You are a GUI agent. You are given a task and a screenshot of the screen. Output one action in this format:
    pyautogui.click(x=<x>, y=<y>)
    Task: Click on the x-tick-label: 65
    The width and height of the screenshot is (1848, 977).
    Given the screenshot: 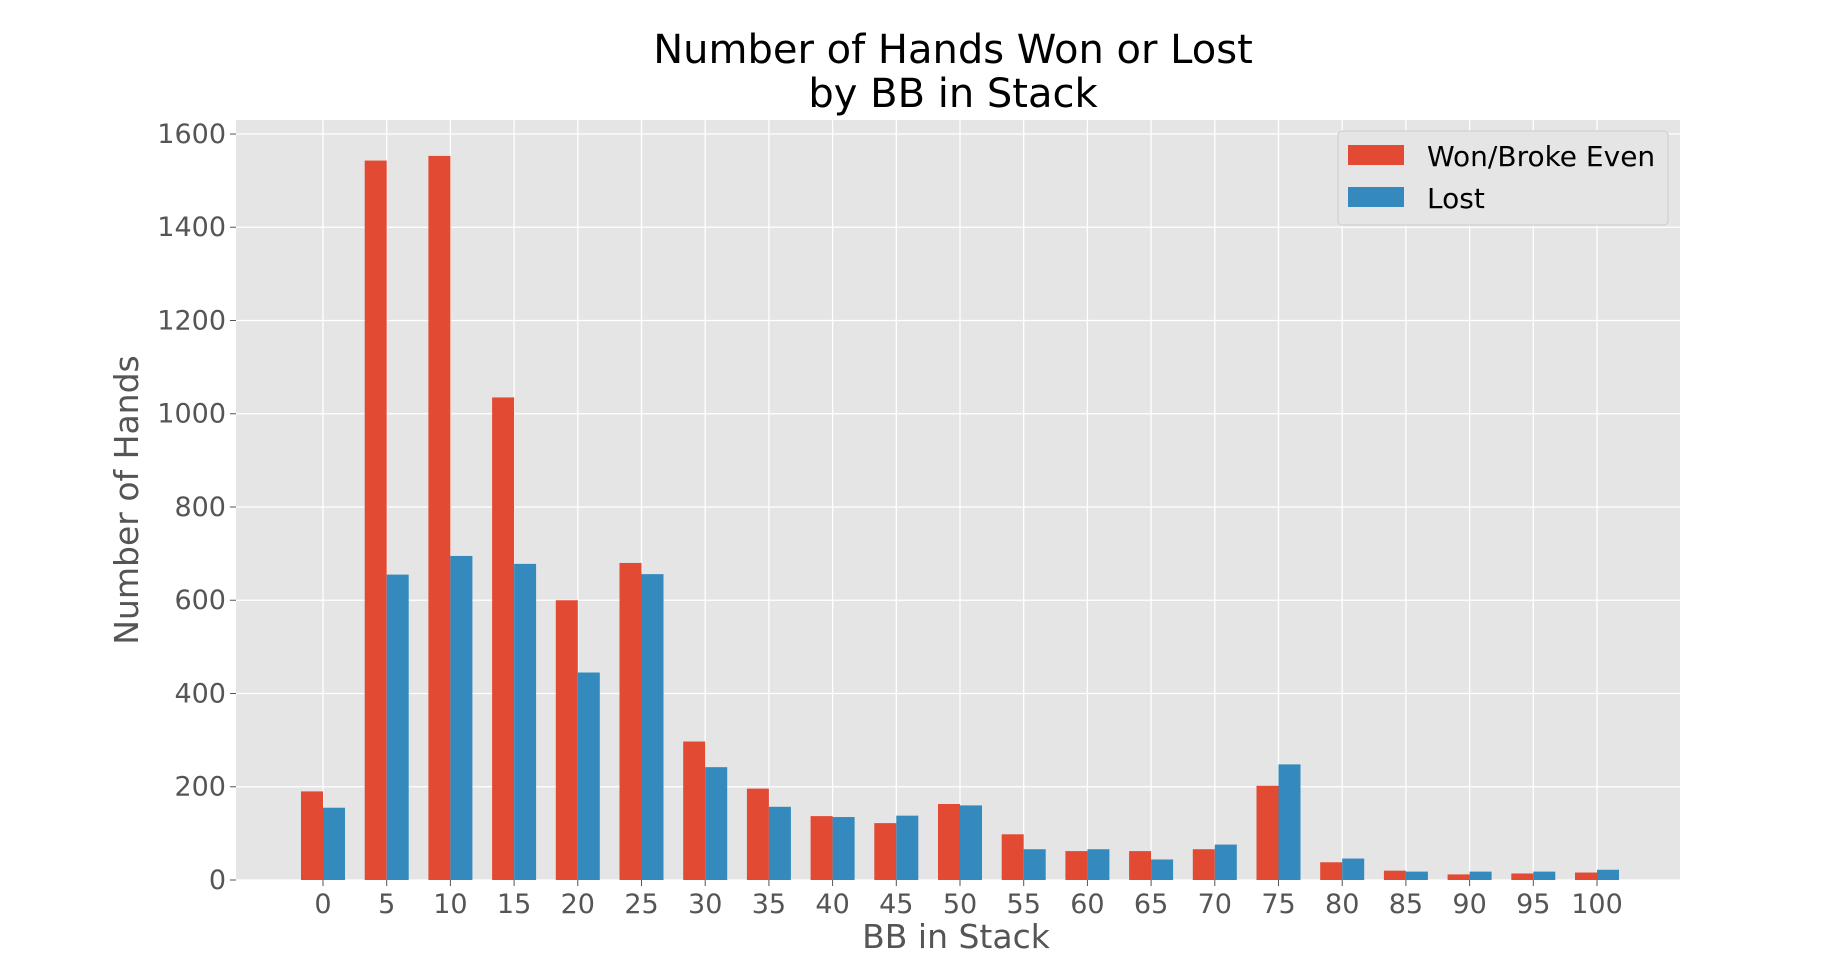 What is the action you would take?
    pyautogui.click(x=1151, y=904)
    